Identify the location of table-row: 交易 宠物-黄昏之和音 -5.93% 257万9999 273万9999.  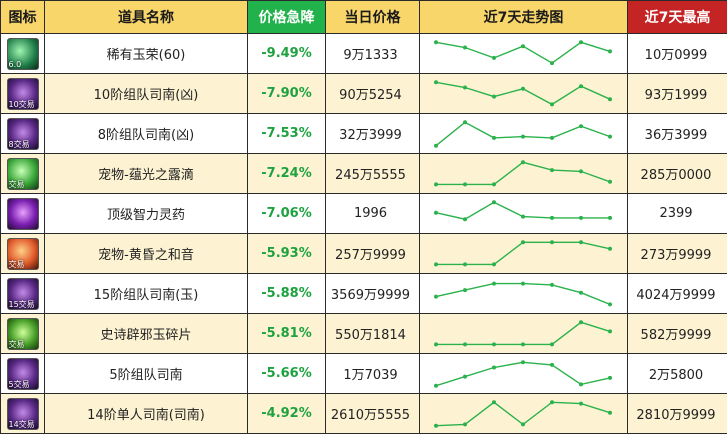
(363, 253).